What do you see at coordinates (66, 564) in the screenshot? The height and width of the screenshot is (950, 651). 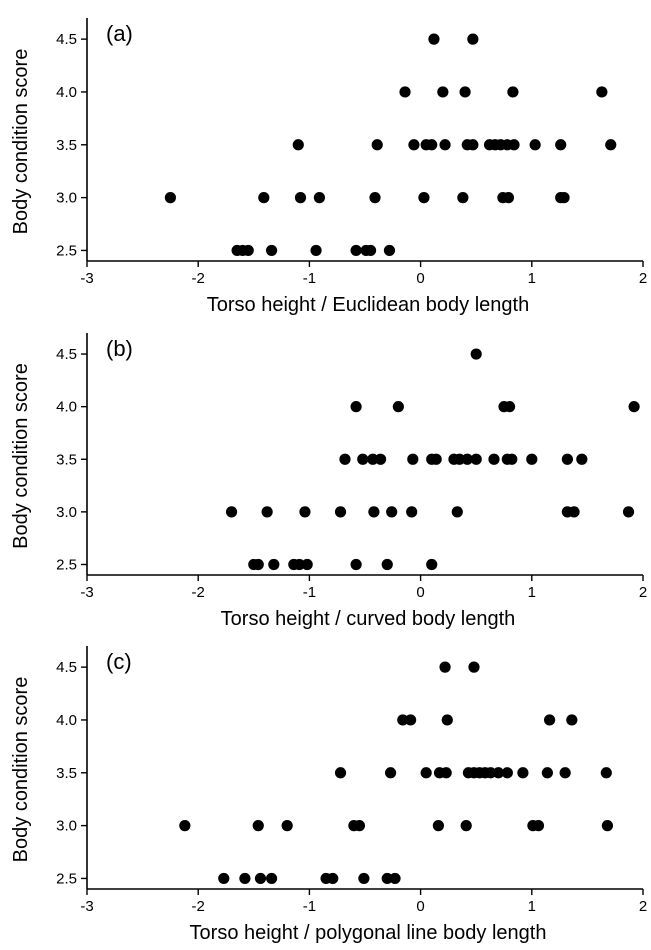 I see `y-tick-label: 2.5` at bounding box center [66, 564].